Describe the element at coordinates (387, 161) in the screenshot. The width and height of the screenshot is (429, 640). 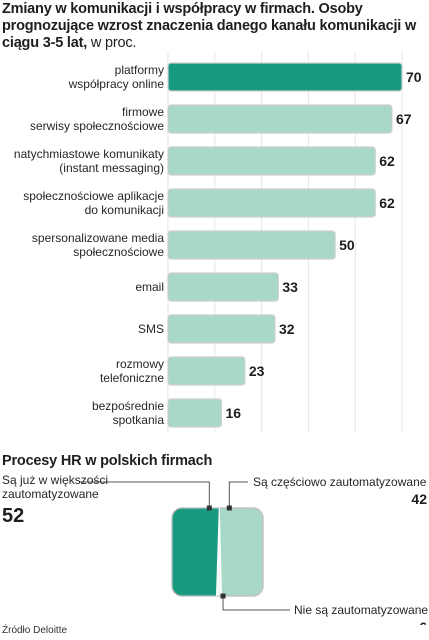
I see `bar-value-label-2: 62` at that location.